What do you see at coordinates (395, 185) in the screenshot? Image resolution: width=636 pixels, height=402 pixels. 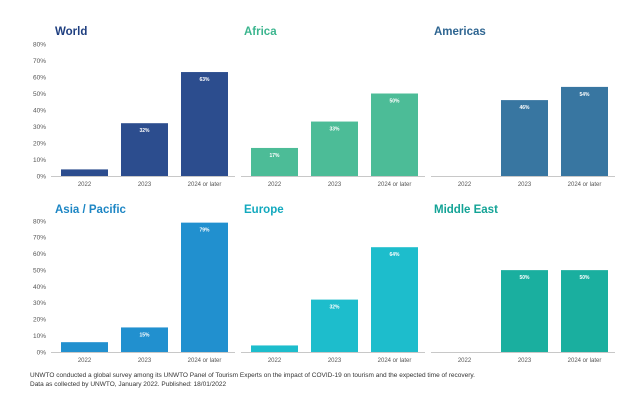 I see `africa-category-label-2024-or-later: 2024 or later` at bounding box center [395, 185].